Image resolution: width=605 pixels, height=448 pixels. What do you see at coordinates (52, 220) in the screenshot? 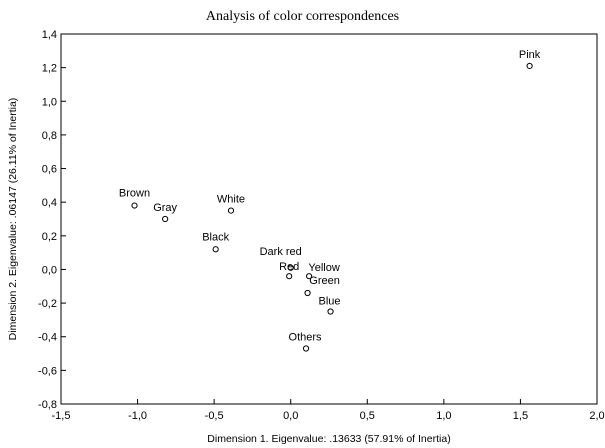
I see `y-axis-ticks: 1,4 1,2 1,0 0,8 0,6 0,4 0,2 0,0 -0,2 -0,4 -0,6 -0,8` at bounding box center [52, 220].